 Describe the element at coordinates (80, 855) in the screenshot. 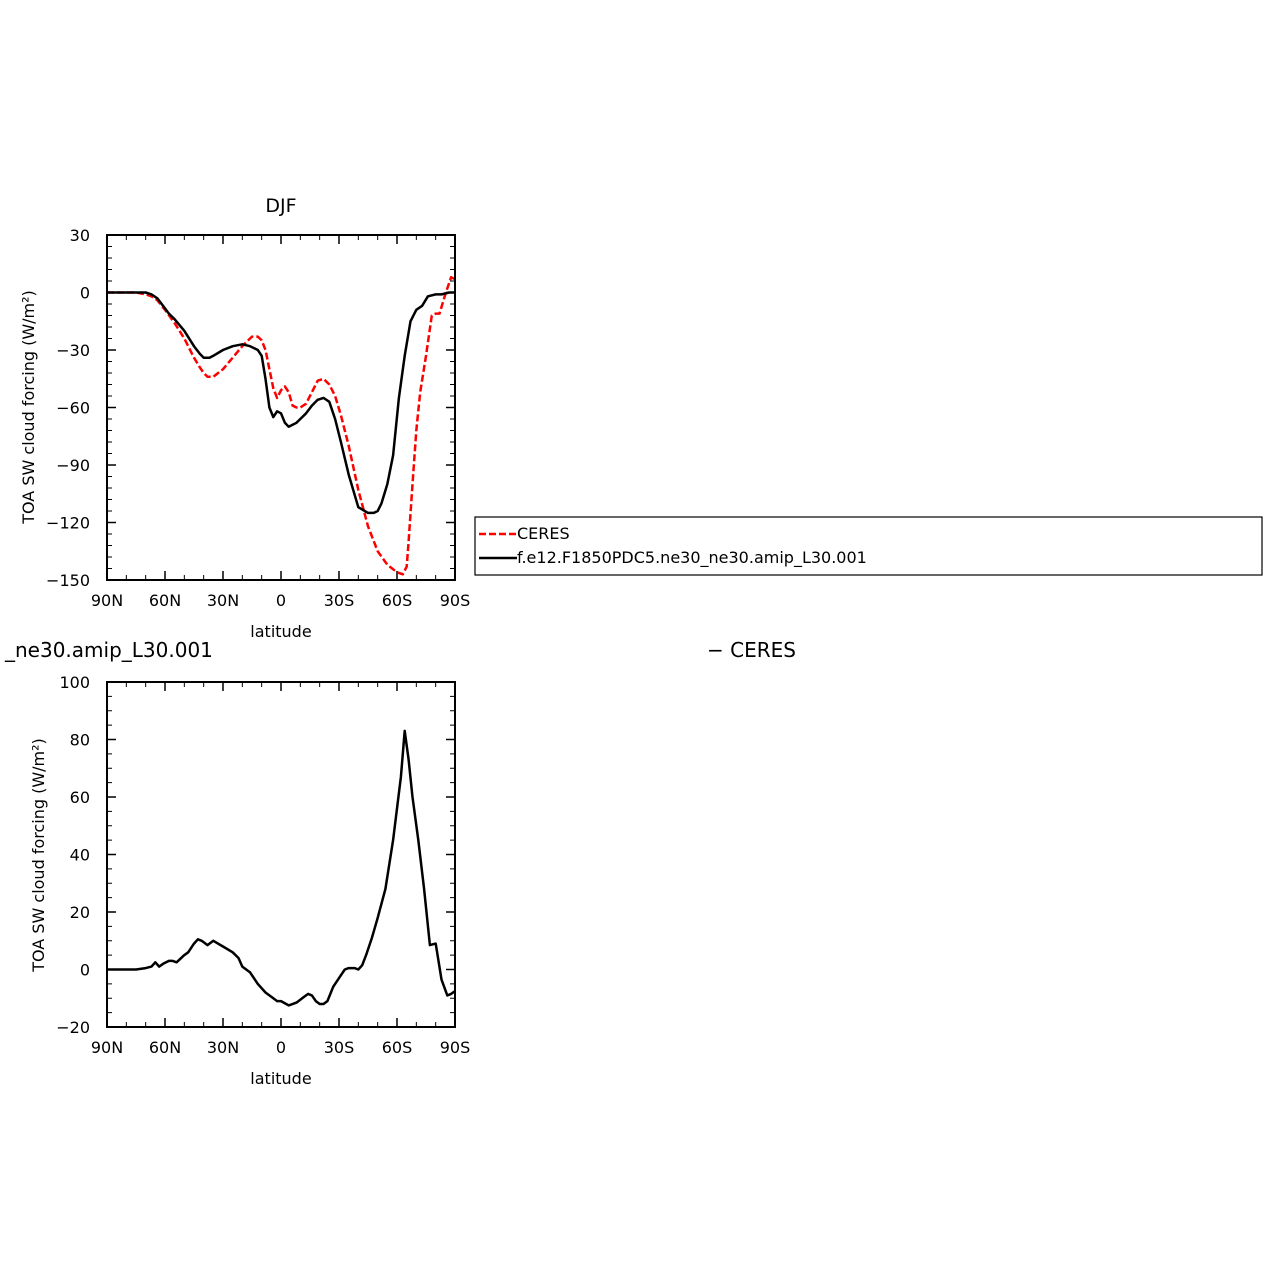

I see `y-tick-label: 40` at that location.